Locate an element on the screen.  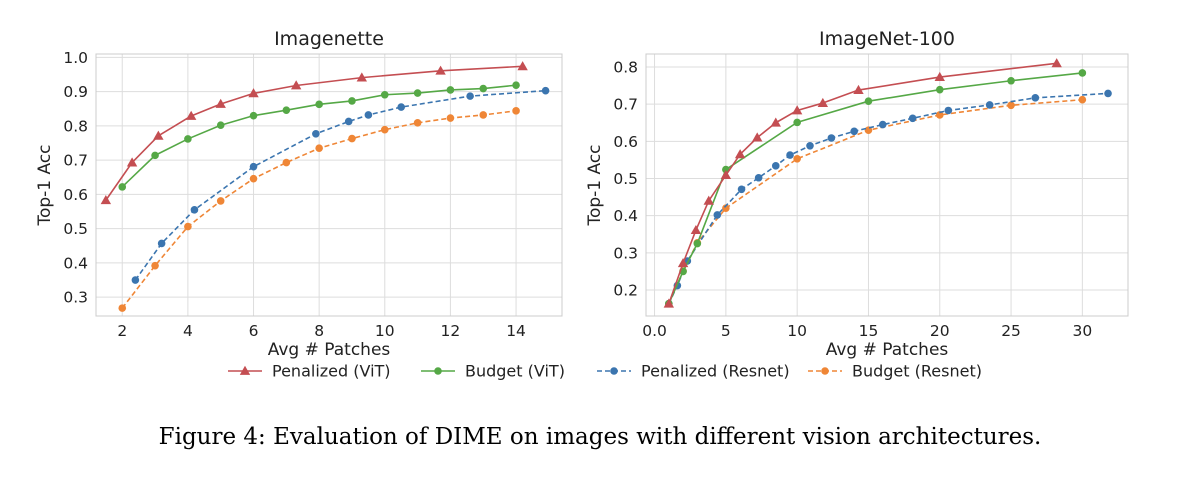
imagenette-line-penalized-vit is located at coordinates (314, 133).